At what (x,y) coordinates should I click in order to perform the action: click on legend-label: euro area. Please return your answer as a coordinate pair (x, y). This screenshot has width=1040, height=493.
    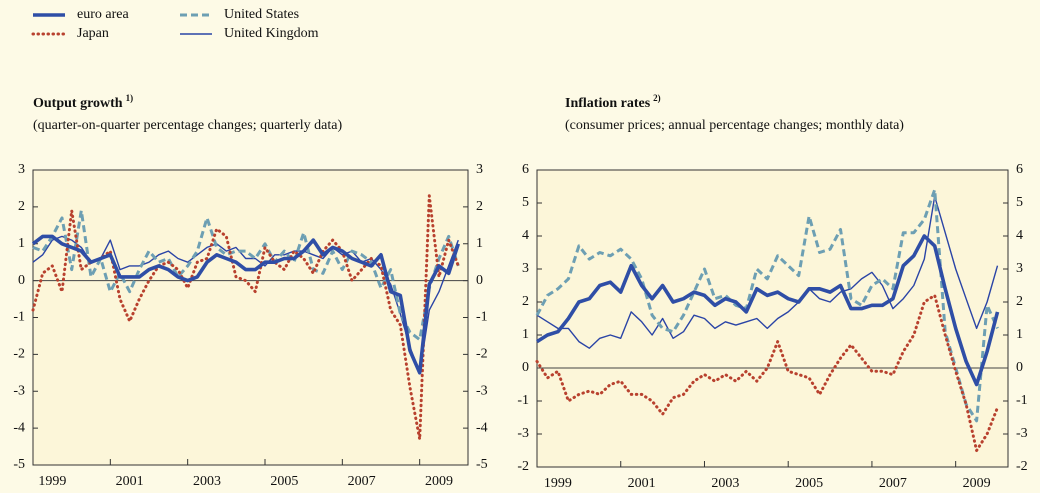
    Looking at the image, I should click on (103, 14).